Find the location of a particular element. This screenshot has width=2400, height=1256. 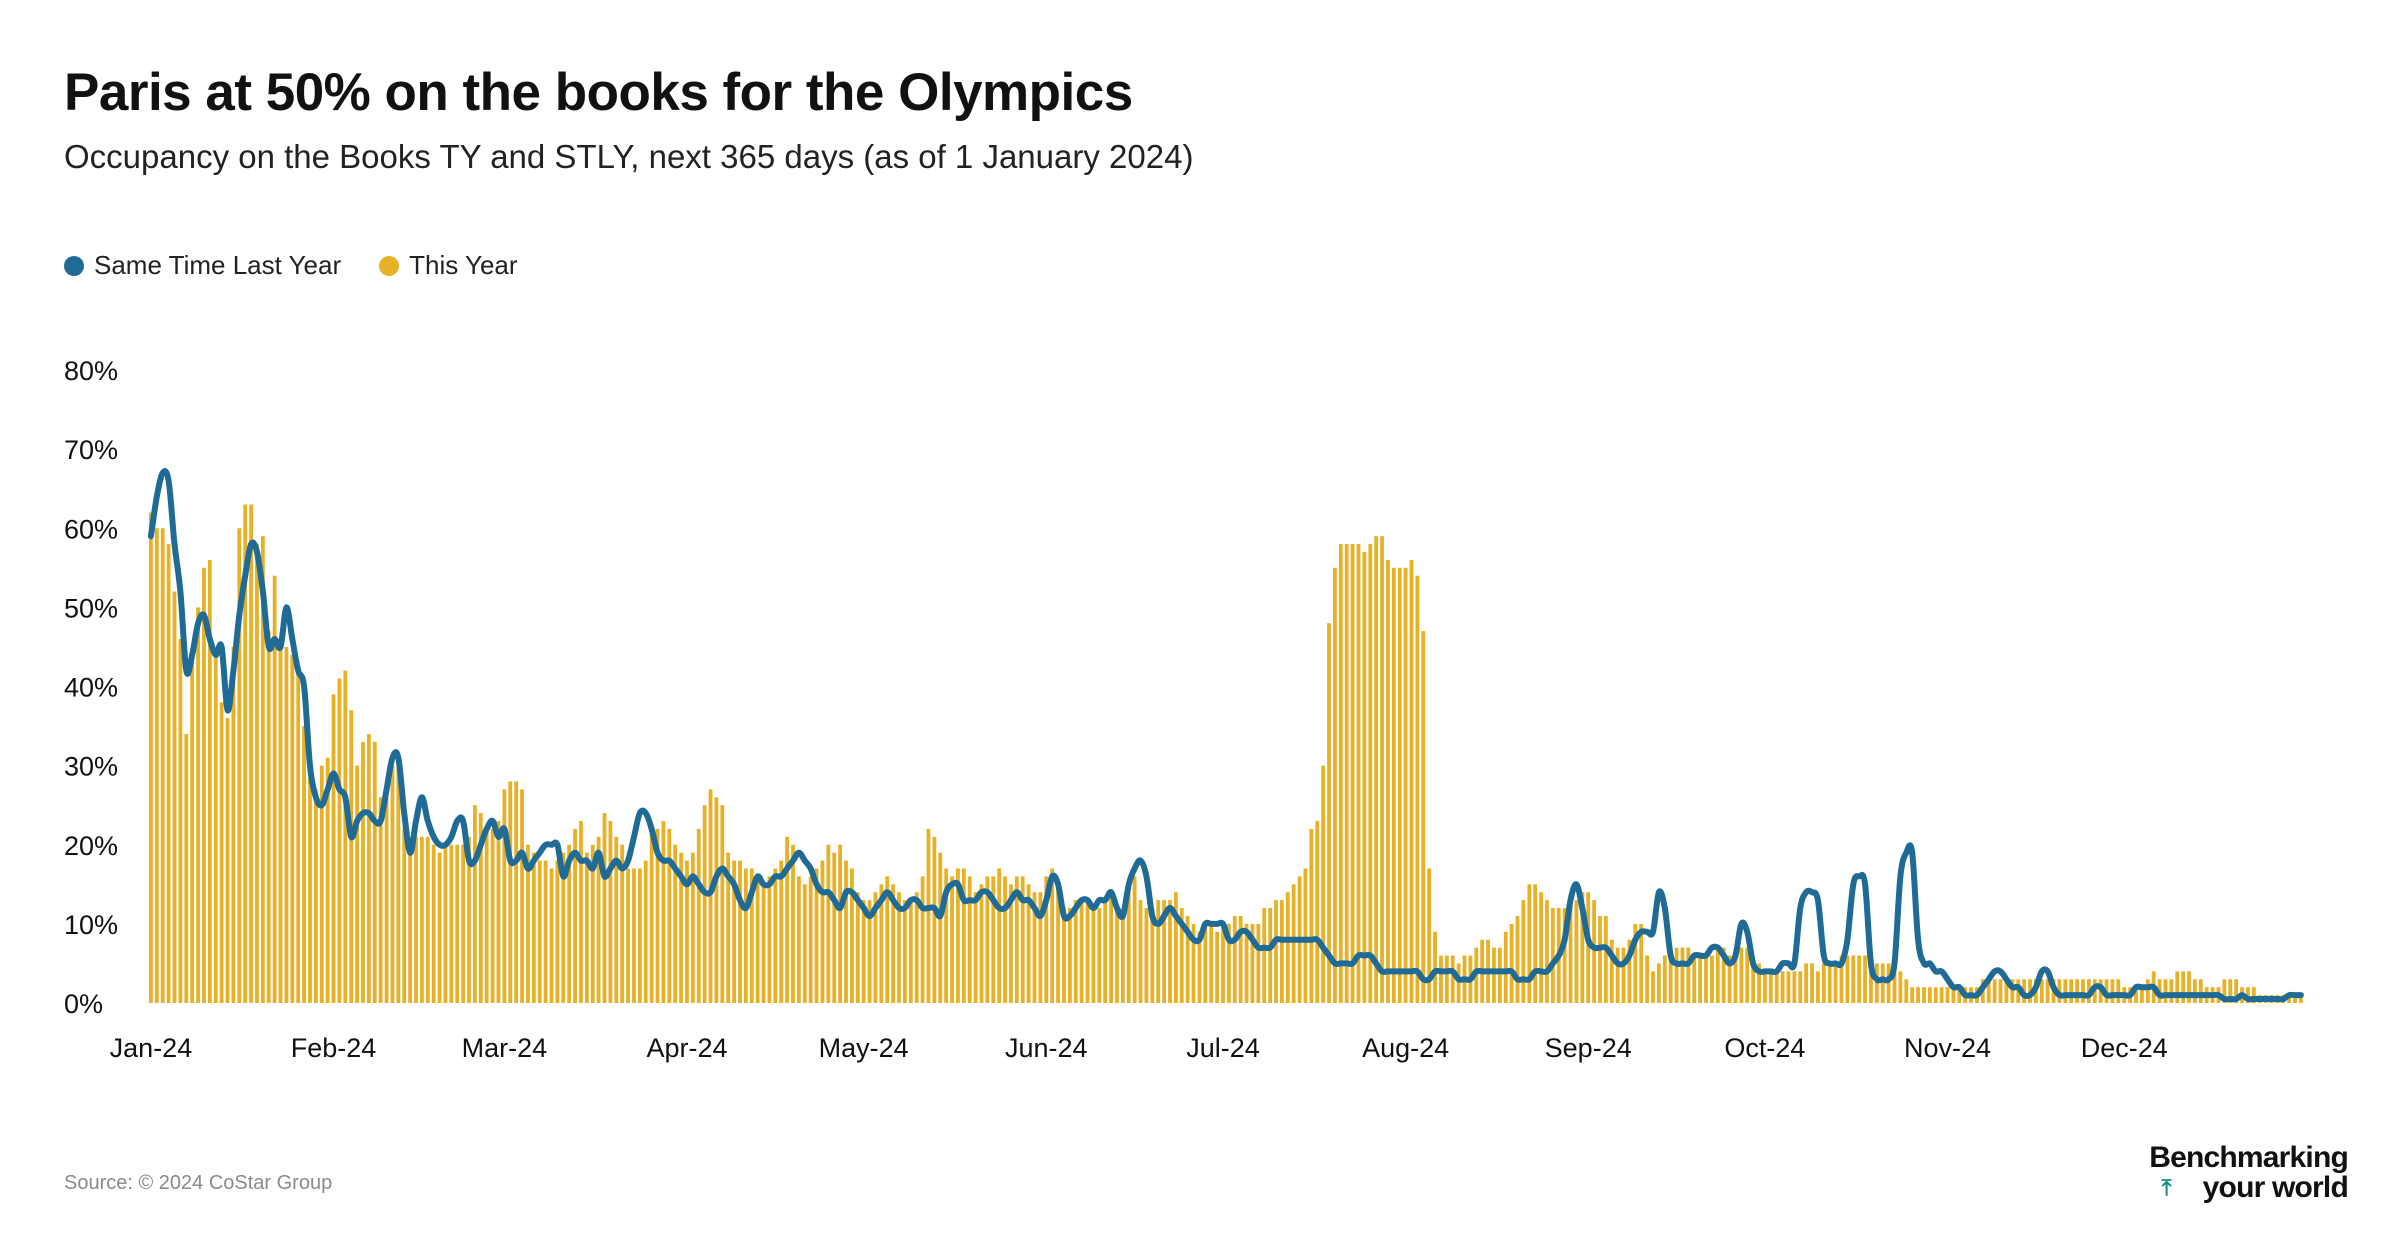

x-tick-label: Dec-24 is located at coordinates (2124, 1048).